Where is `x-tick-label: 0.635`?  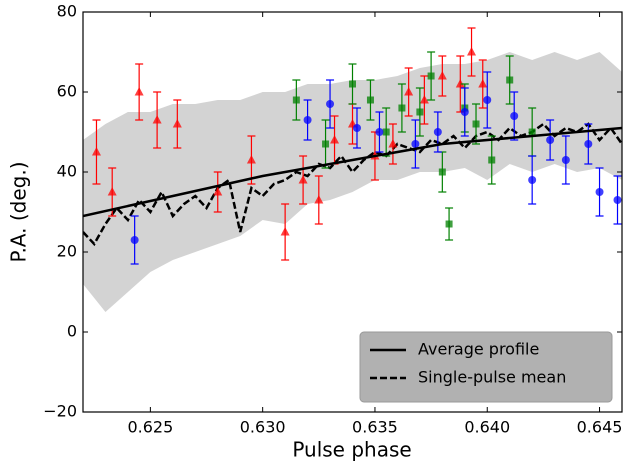
x-tick-label: 0.635 is located at coordinates (375, 427).